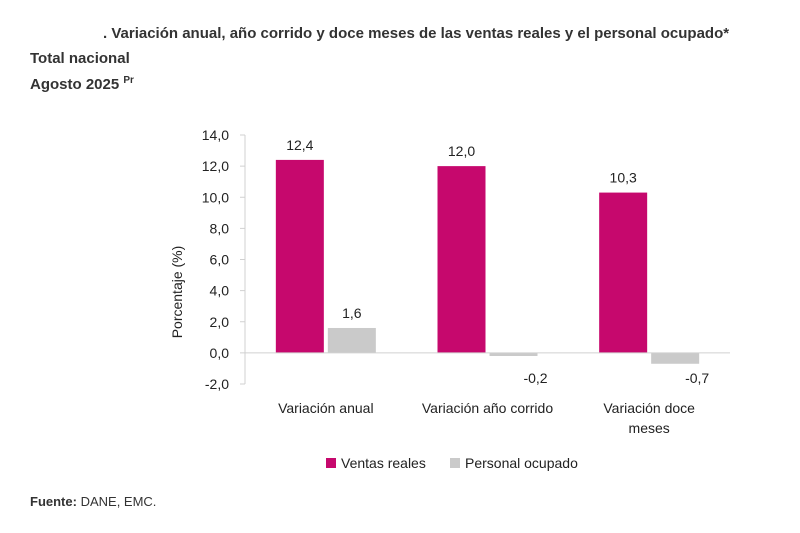 This screenshot has width=800, height=533. I want to click on x-tick-label: Variación año corrido, so click(487, 408).